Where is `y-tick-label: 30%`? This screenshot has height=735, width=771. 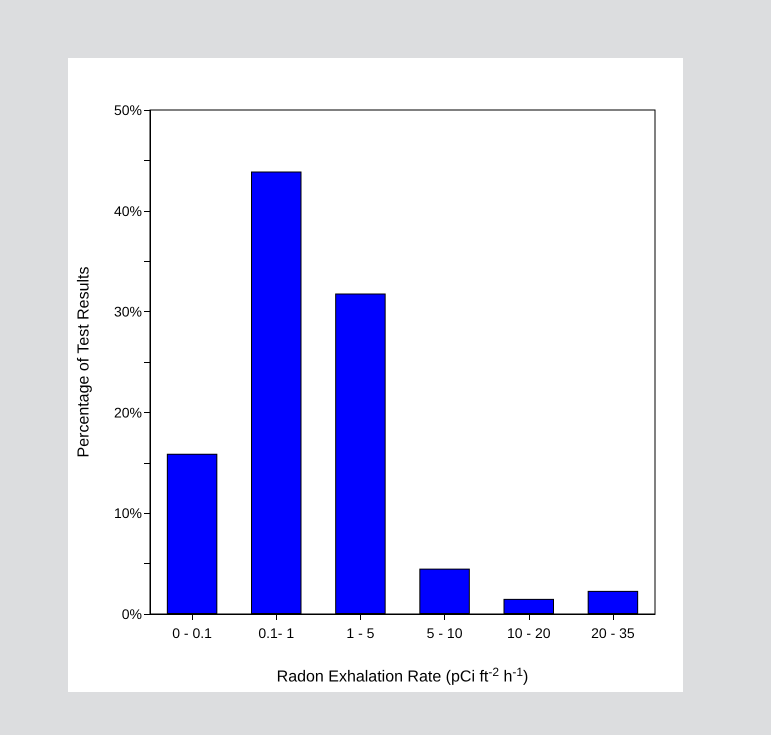
y-tick-label: 30% is located at coordinates (128, 312).